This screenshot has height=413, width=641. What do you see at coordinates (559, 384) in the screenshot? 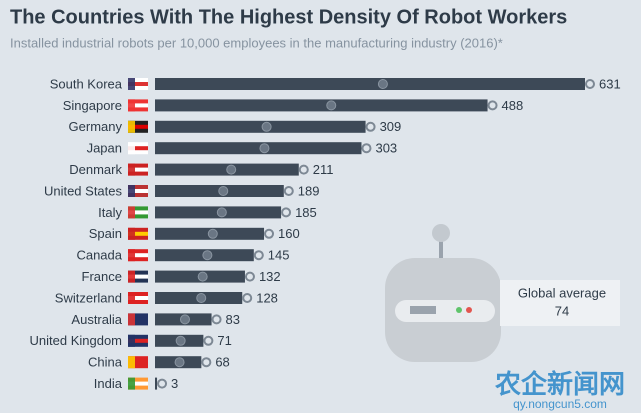
I see `watermark-title: 农企新闻网` at bounding box center [559, 384].